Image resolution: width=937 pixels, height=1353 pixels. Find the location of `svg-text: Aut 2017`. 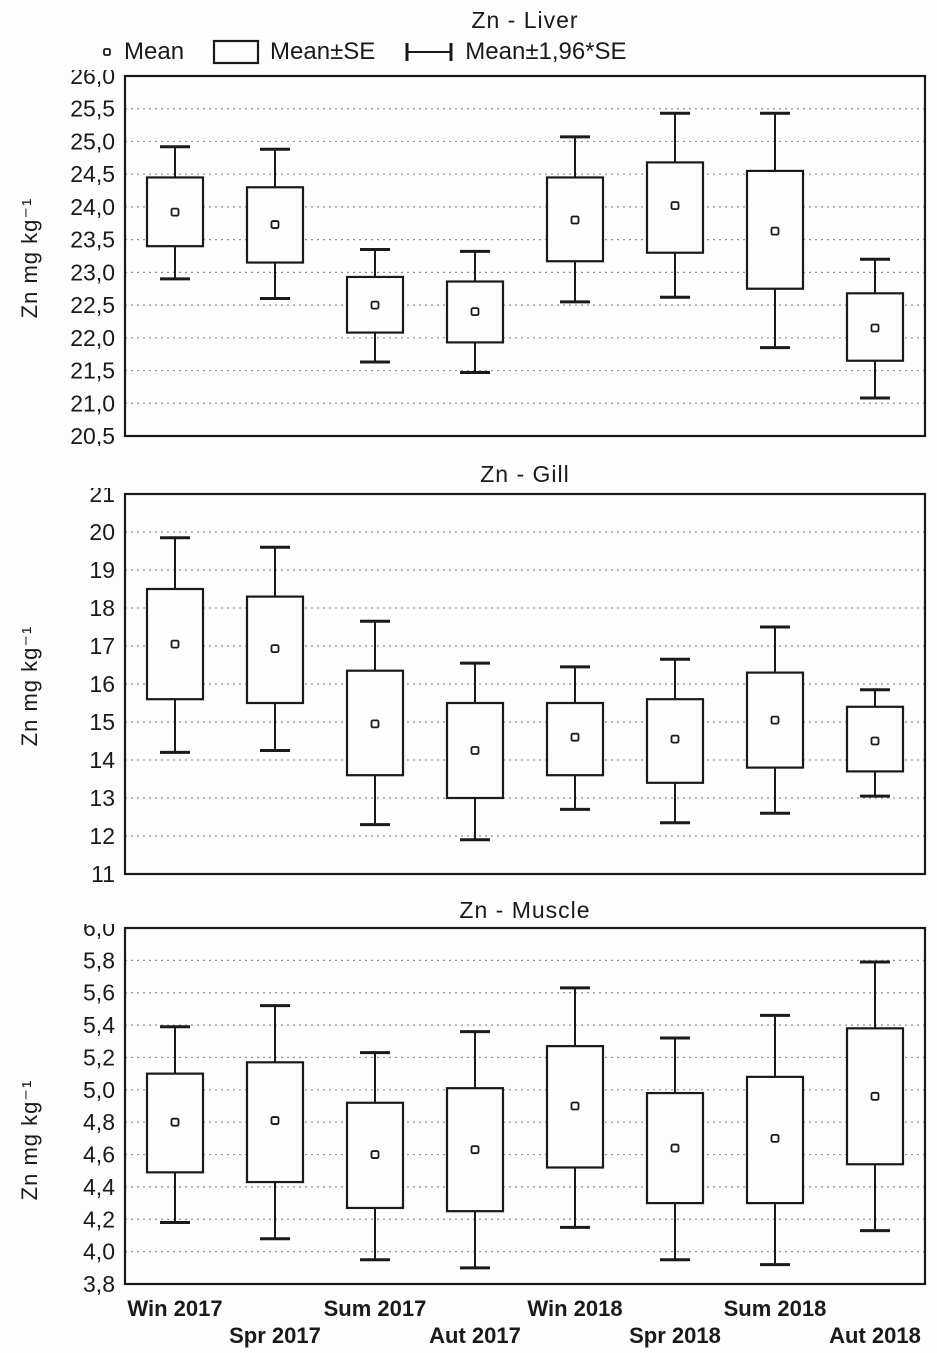

svg-text: Aut 2017 is located at coordinates (475, 1335).